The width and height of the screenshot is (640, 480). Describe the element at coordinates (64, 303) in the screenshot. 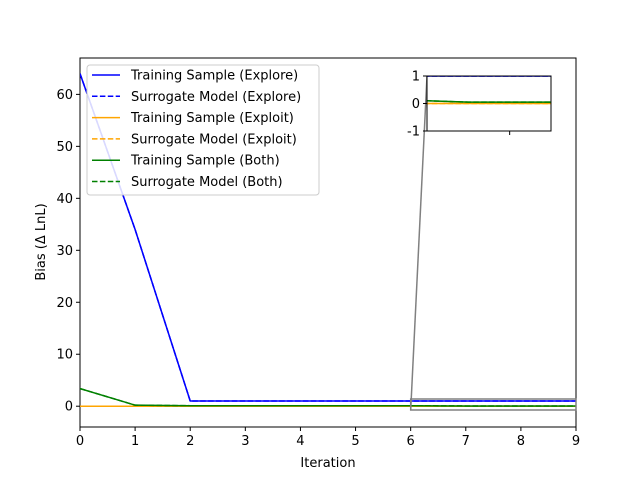

I see `y-tick-label: 20` at that location.